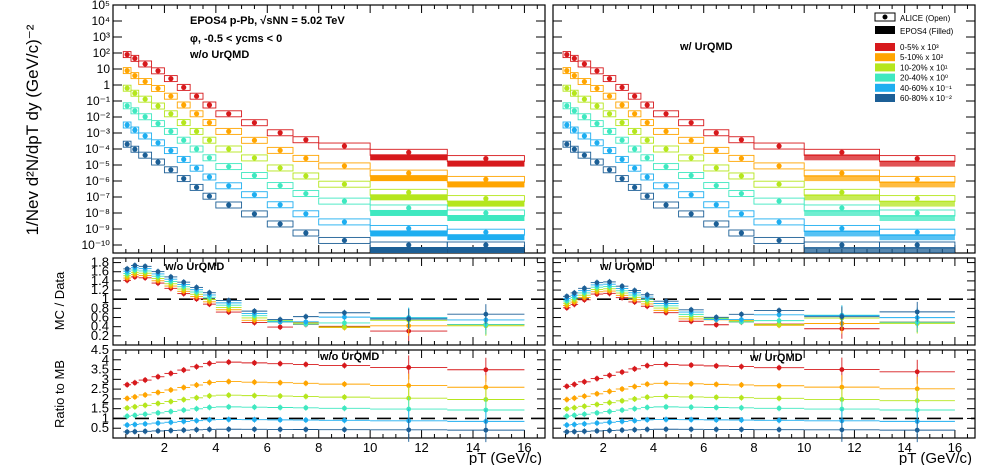 This screenshot has width=997, height=470. What do you see at coordinates (647, 158) in the screenshot?
I see `alice-point-20-40%` at bounding box center [647, 158].